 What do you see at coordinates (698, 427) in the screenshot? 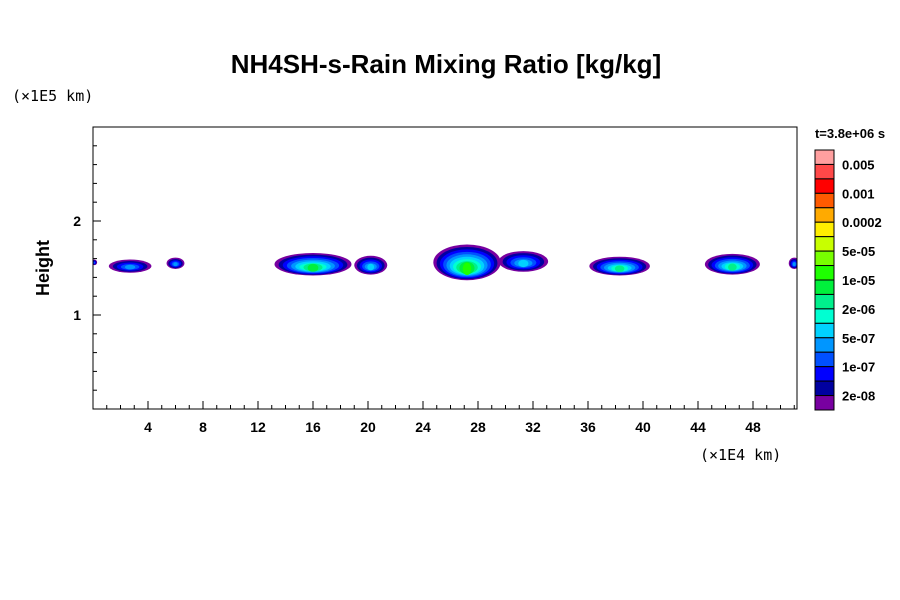
I see `x-tick-label: 44` at bounding box center [698, 427].